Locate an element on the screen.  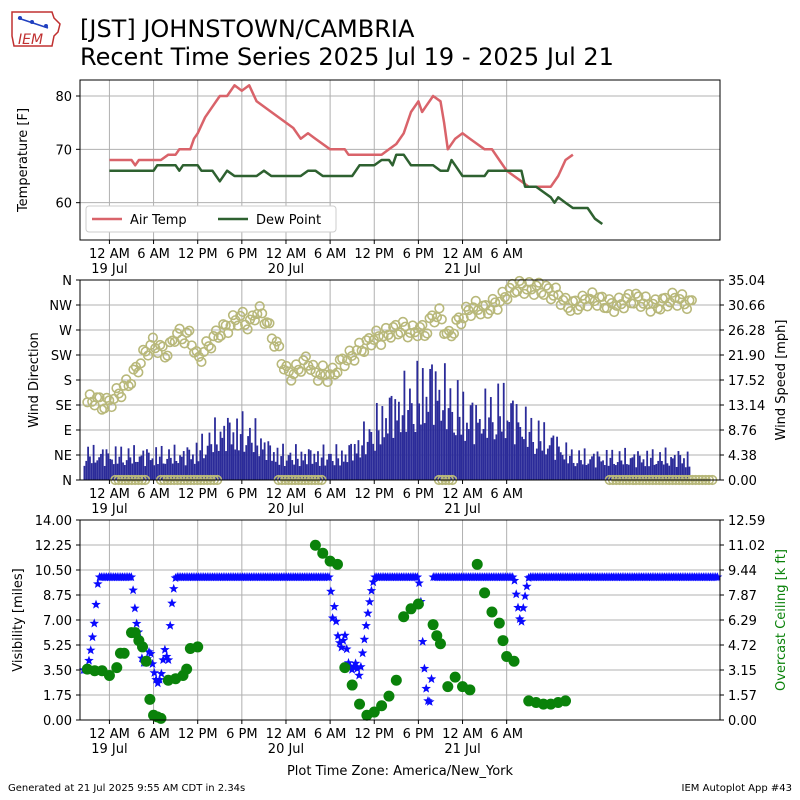
ceil-tick-label: 4.72 is located at coordinates (742, 646).